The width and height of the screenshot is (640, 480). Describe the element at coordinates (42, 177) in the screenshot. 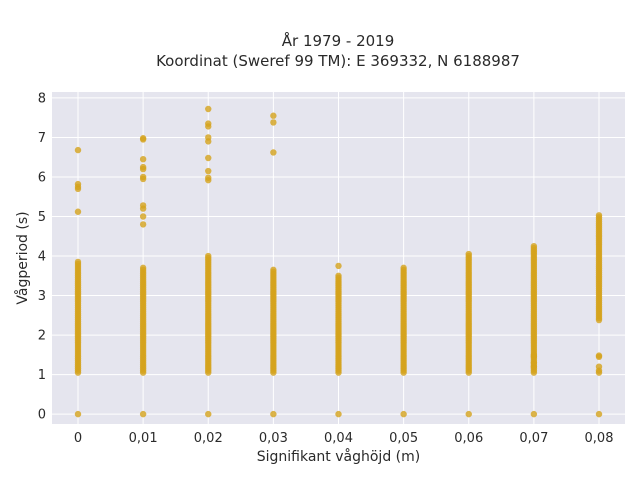

I see `y-tick-label: 6` at that location.